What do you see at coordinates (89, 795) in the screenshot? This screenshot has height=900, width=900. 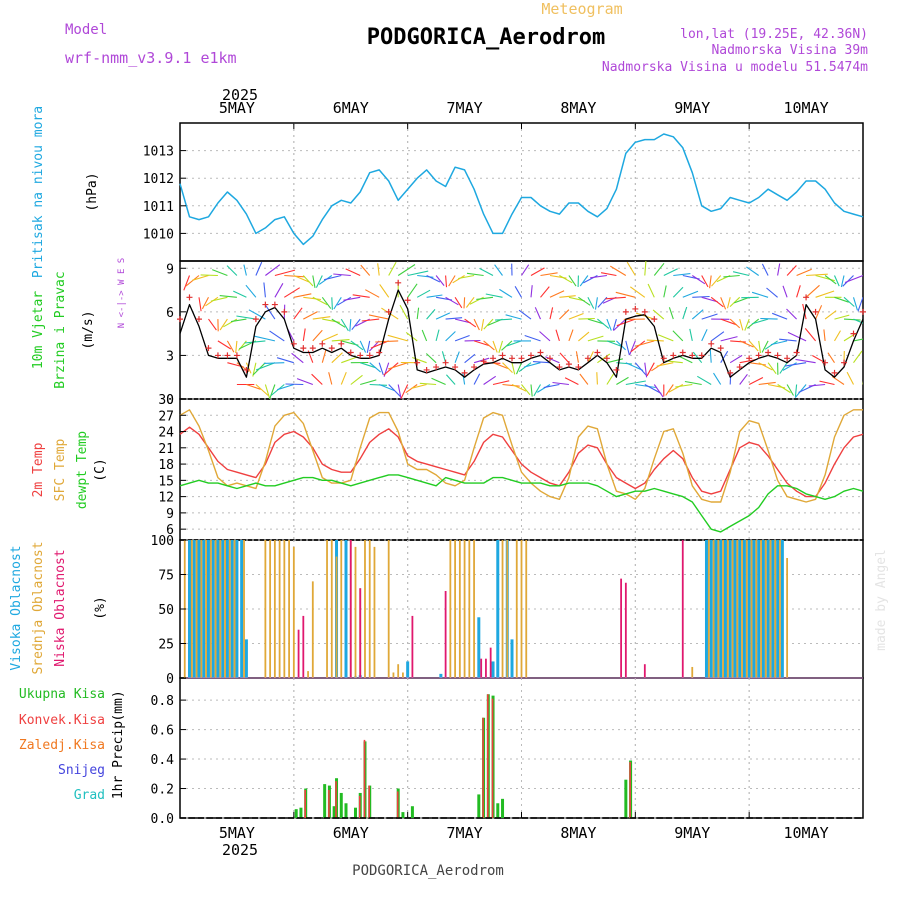 I see `precip-legend-hail: Grad` at bounding box center [89, 795].